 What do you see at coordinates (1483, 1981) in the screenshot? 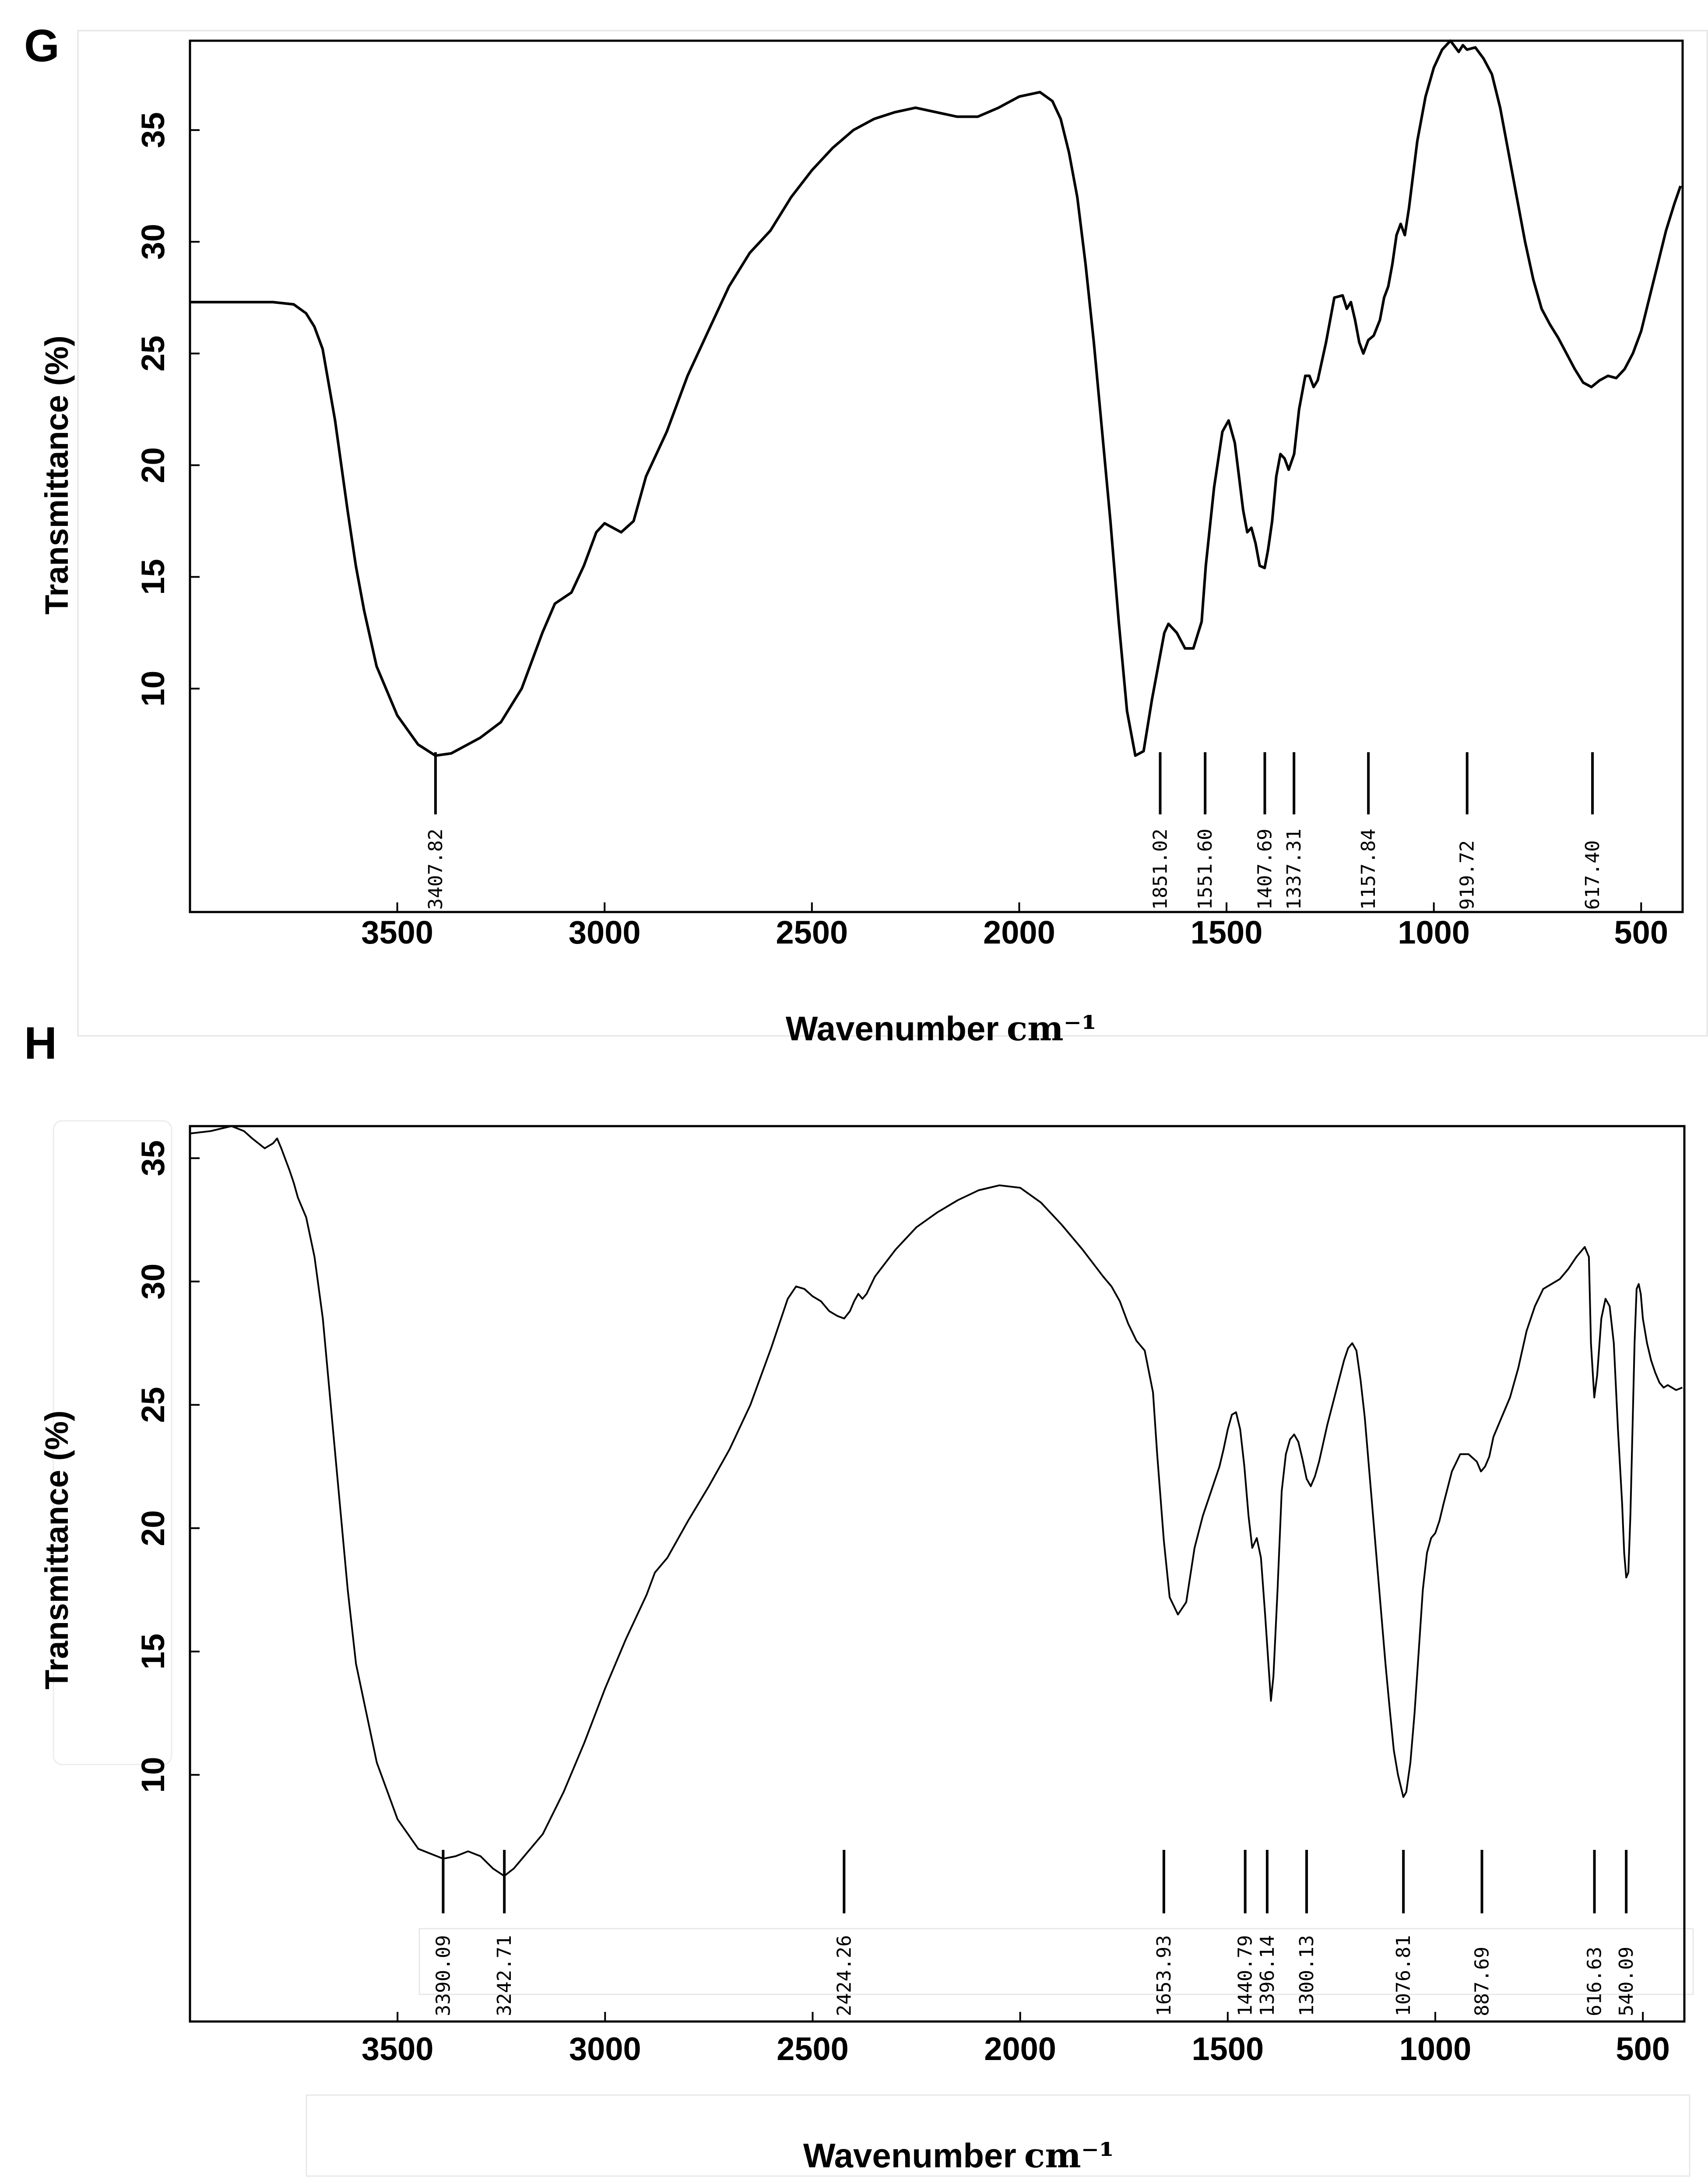
I see `peak-label: 887.69` at bounding box center [1483, 1981].